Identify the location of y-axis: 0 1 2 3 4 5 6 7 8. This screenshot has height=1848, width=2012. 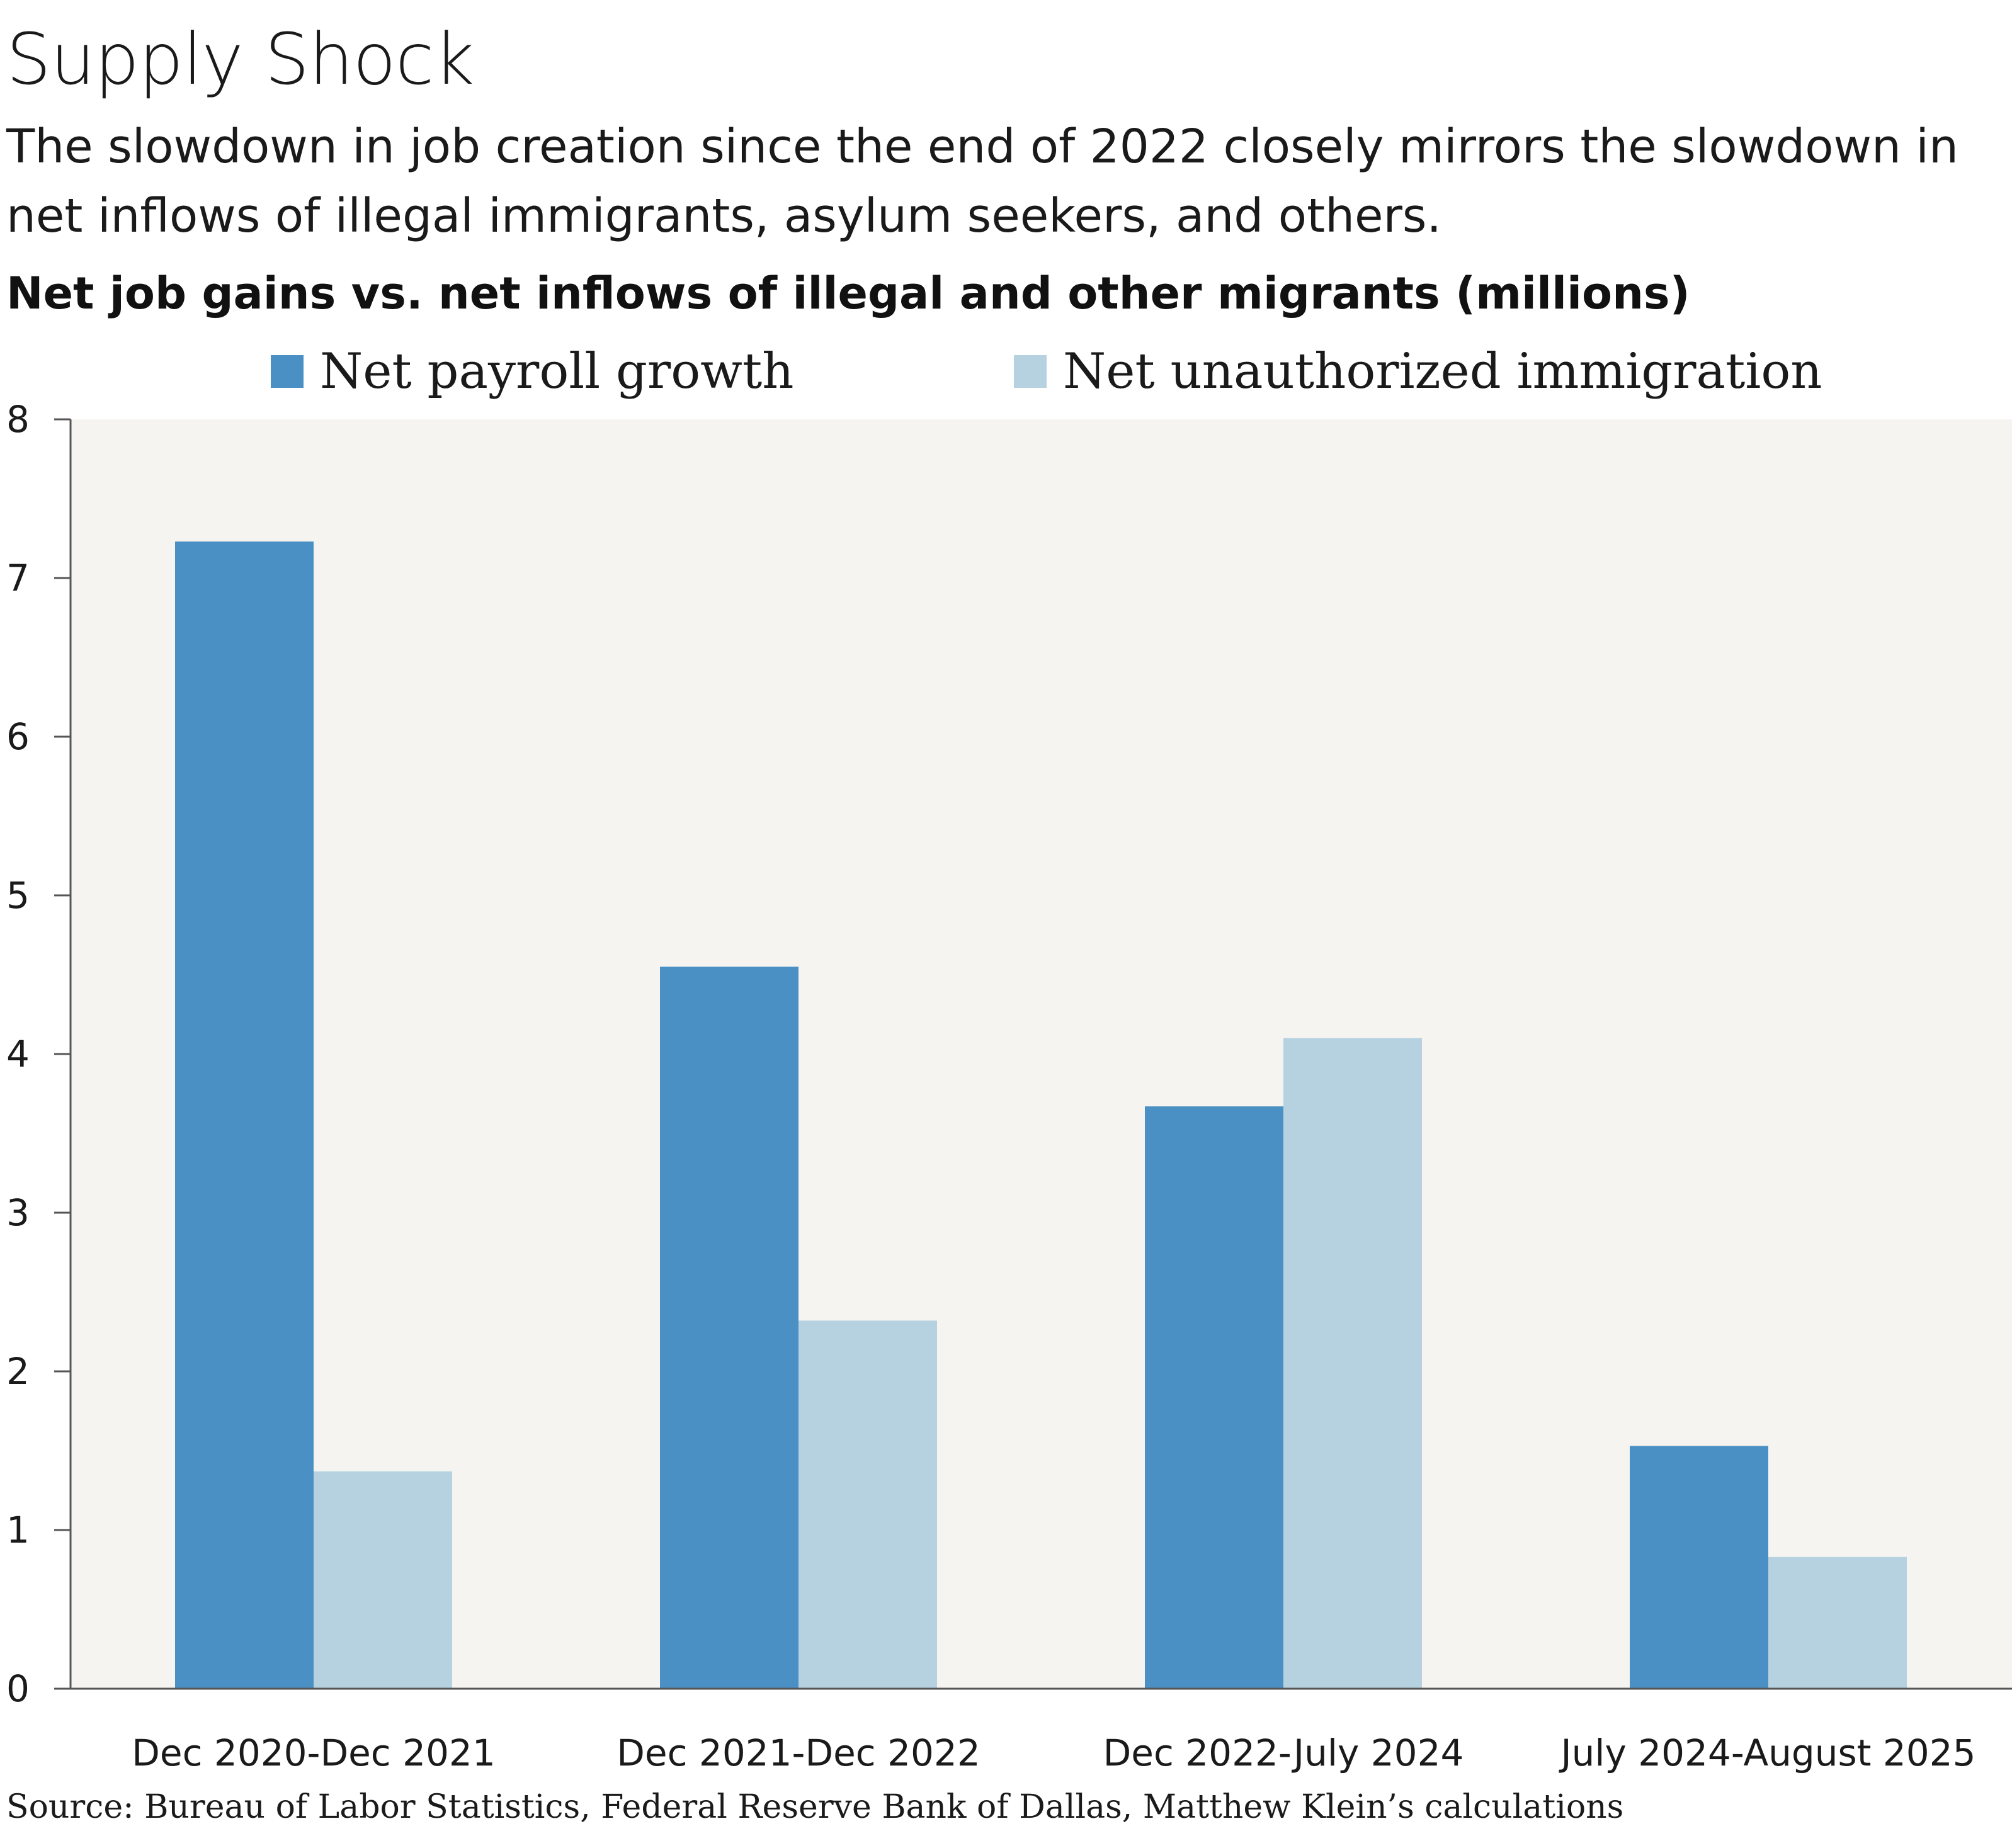
(39, 1056).